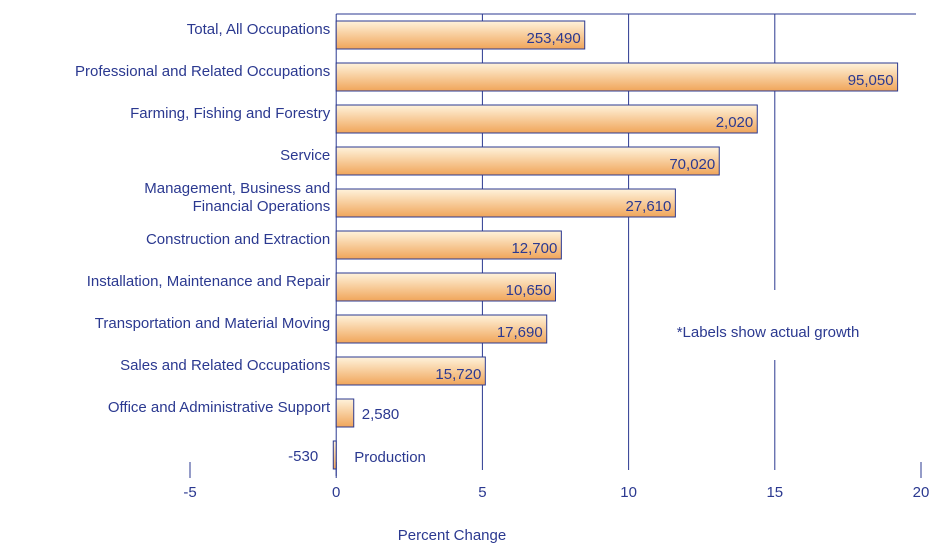  Describe the element at coordinates (212, 323) in the screenshot. I see `category-label: Transportation and Material Moving` at that location.